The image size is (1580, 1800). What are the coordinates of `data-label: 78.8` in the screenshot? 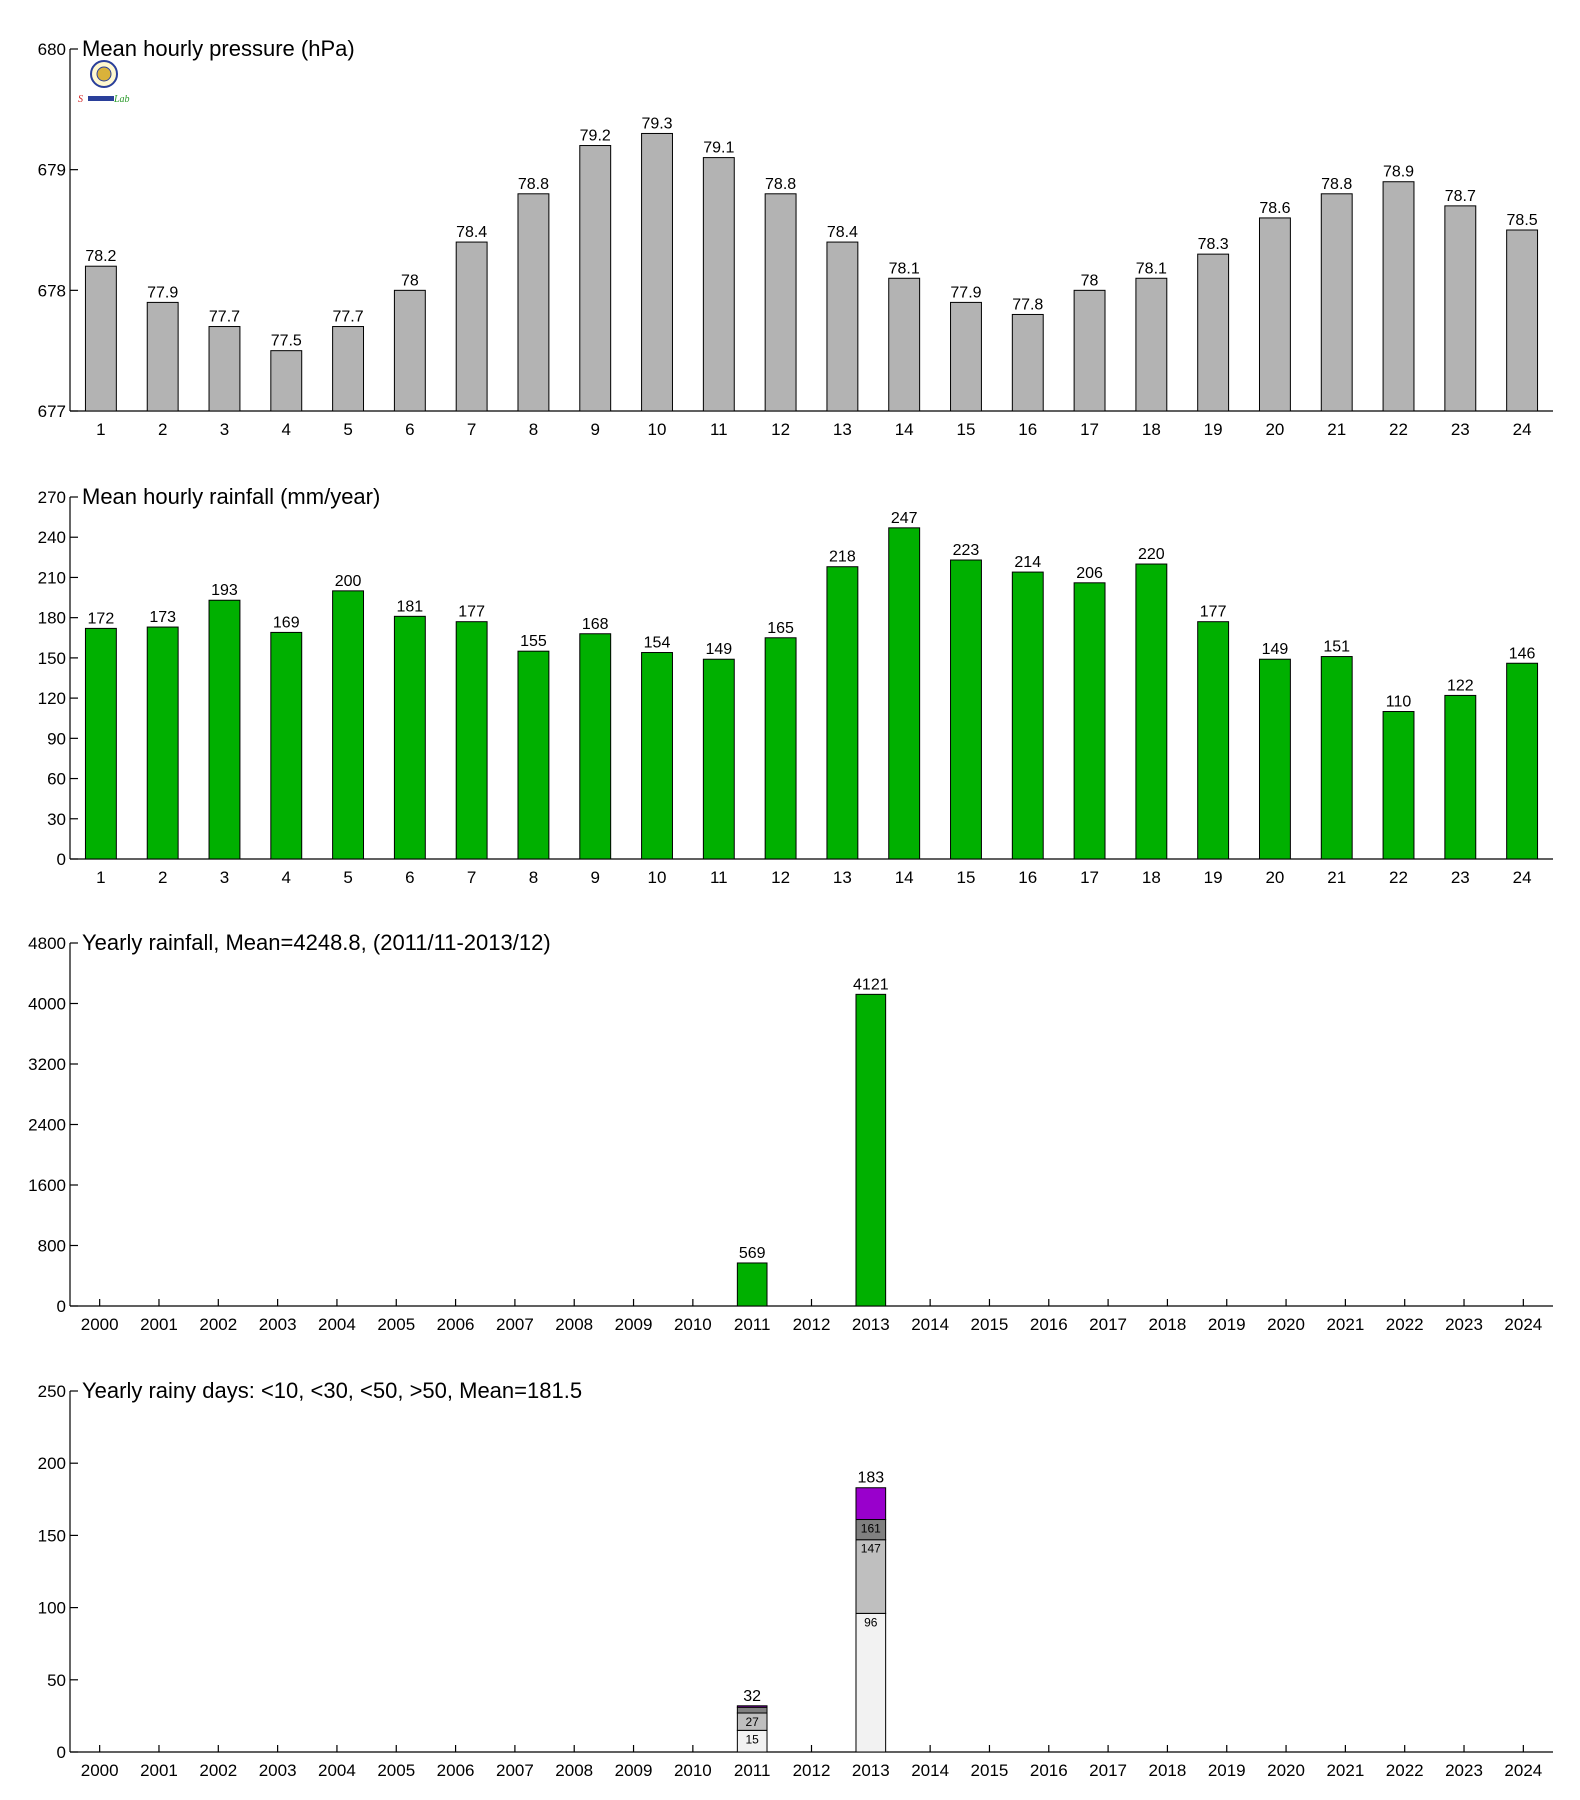 It's located at (1336, 184).